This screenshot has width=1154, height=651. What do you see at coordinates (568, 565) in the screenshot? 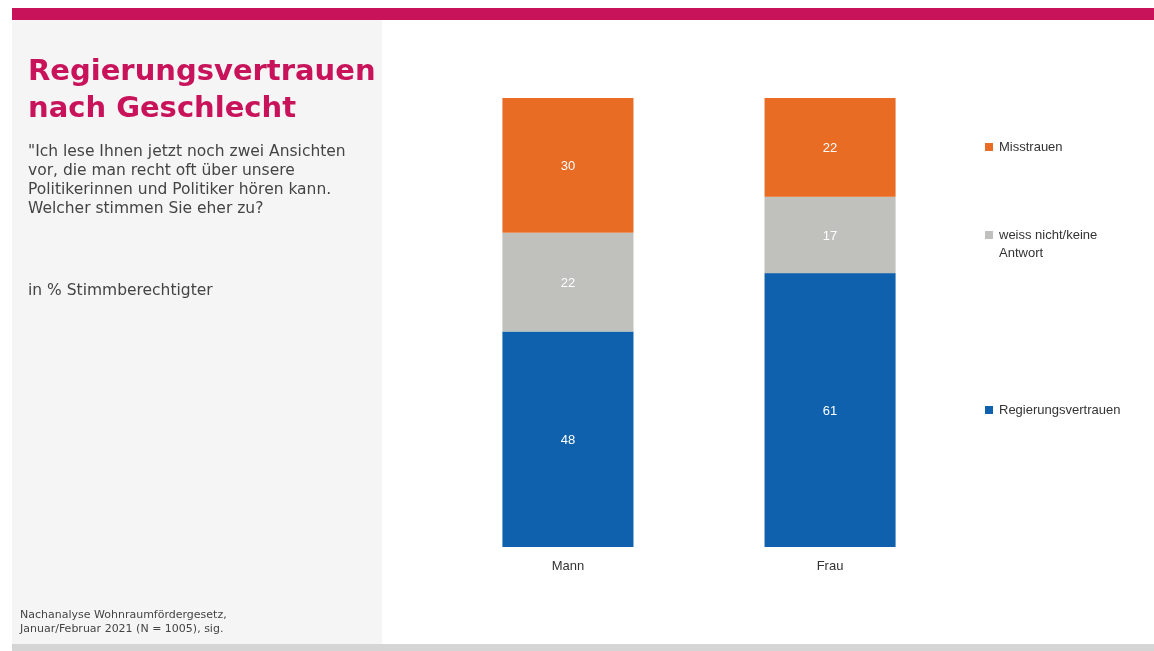
I see `x-tick-label: Mann` at bounding box center [568, 565].